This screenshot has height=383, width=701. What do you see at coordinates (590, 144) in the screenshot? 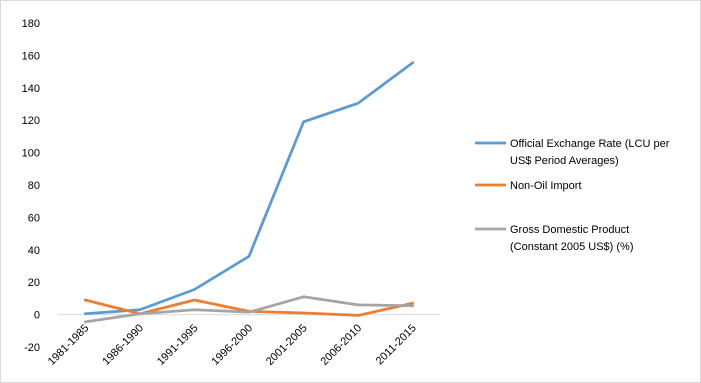
I see `legend-label-line: Official Exchange Rate (LCU per` at bounding box center [590, 144].